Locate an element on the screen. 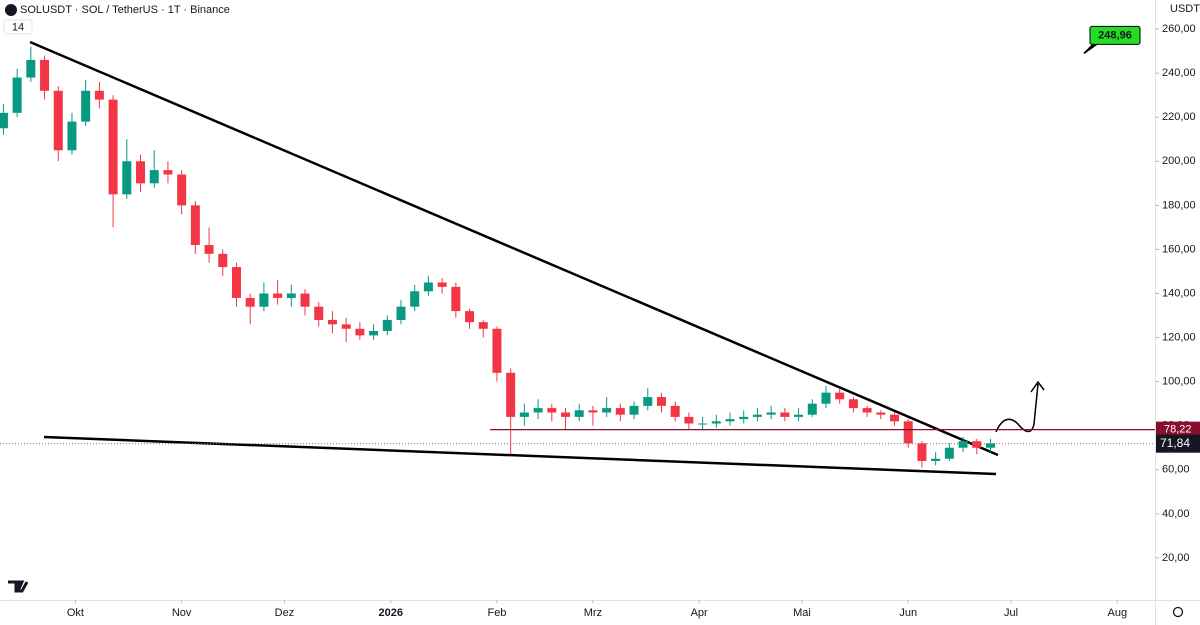 The image size is (1200, 625). level-label: 78,22 is located at coordinates (1178, 430).